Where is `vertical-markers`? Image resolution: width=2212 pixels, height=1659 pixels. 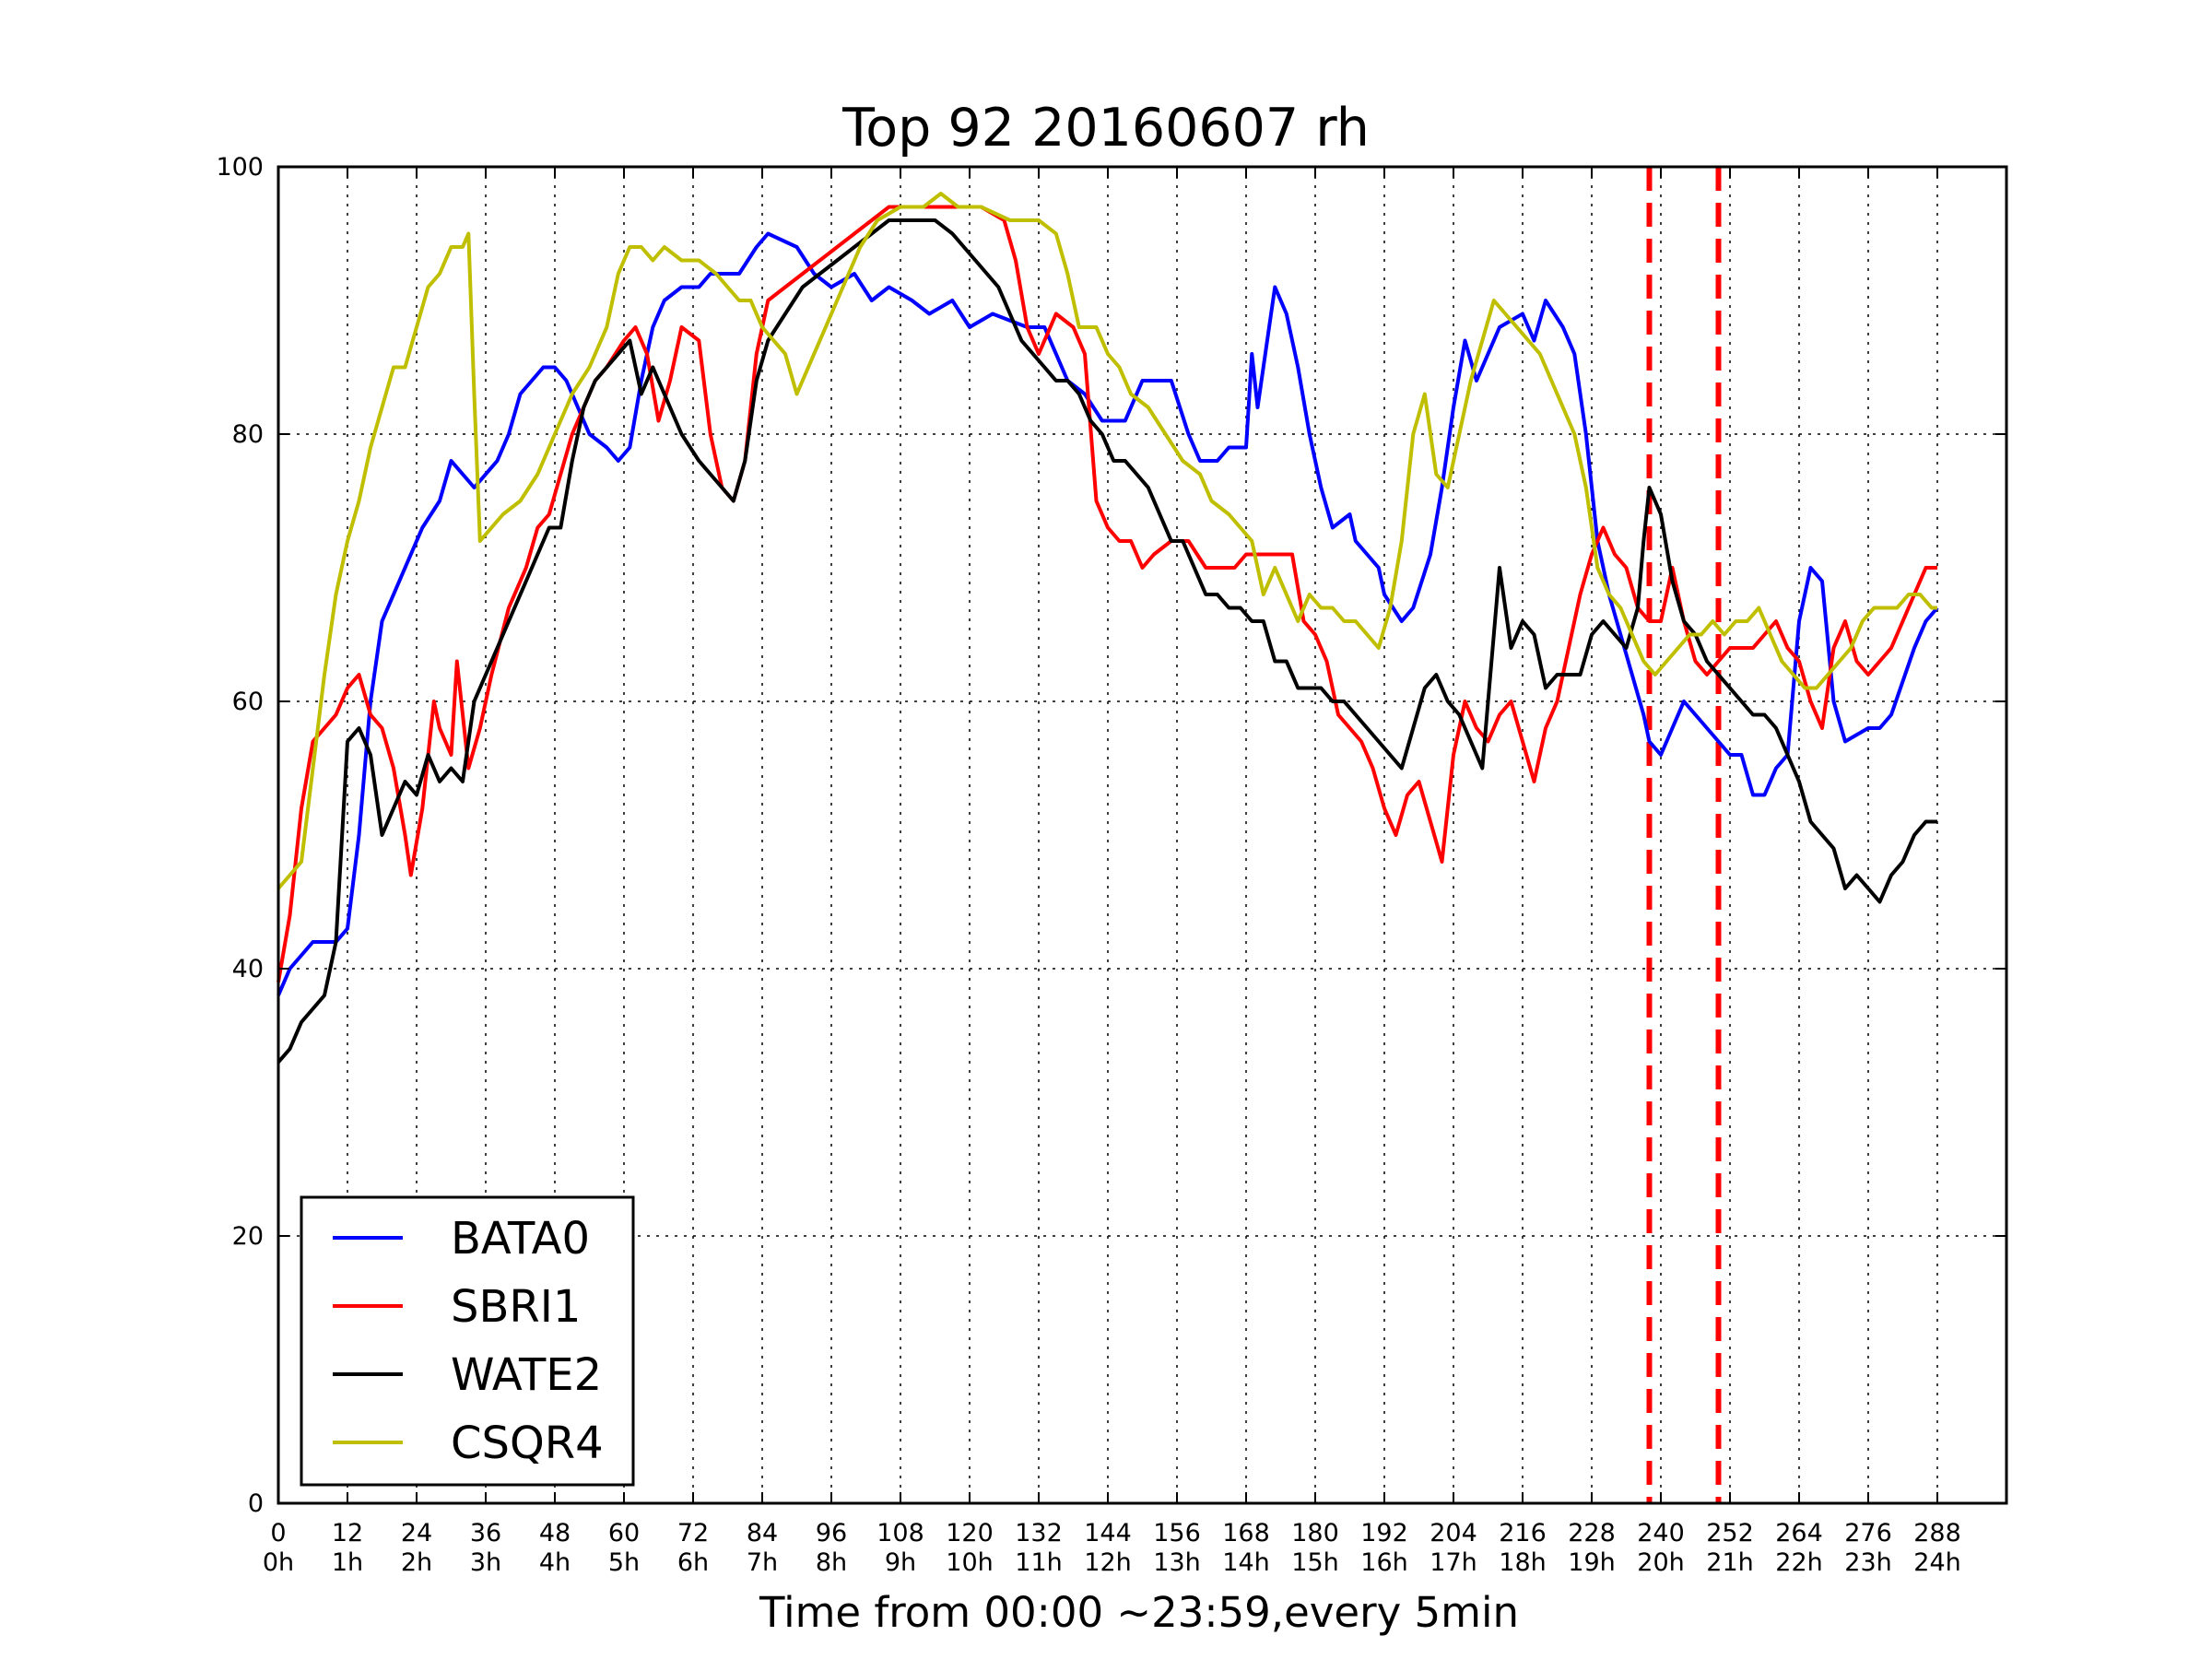
vertical-markers is located at coordinates (1684, 835).